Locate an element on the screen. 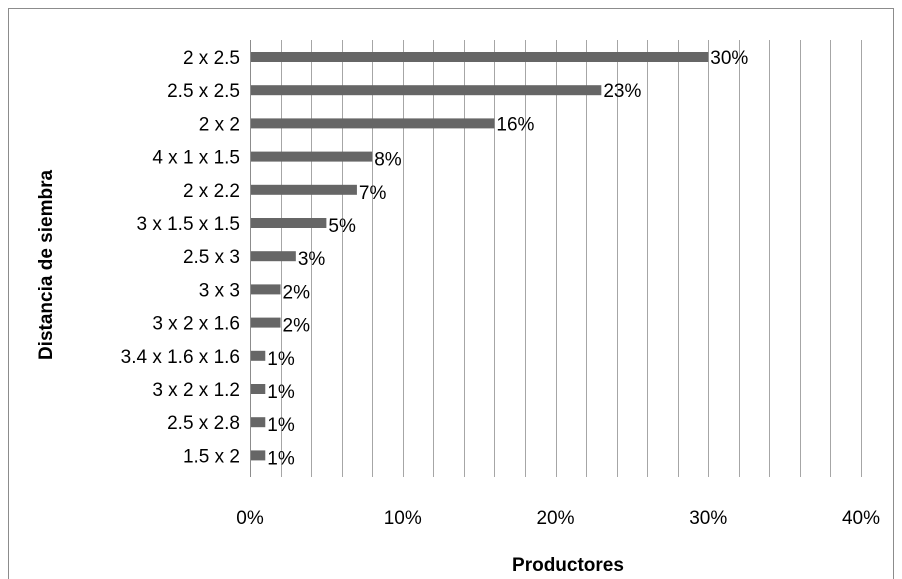  category-label: 1.5 x 2 is located at coordinates (211, 456).